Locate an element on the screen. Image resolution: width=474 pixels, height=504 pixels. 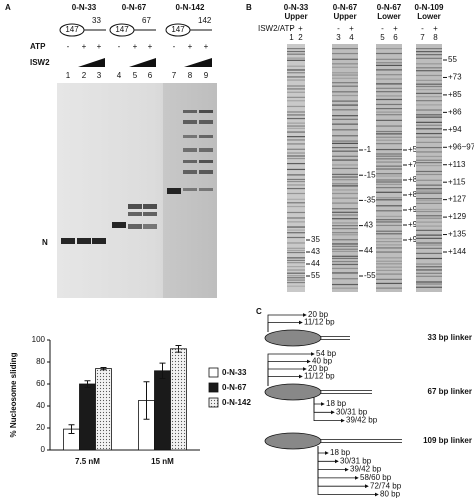
linker-label: 33 bp linker is located at coordinates (450, 337).